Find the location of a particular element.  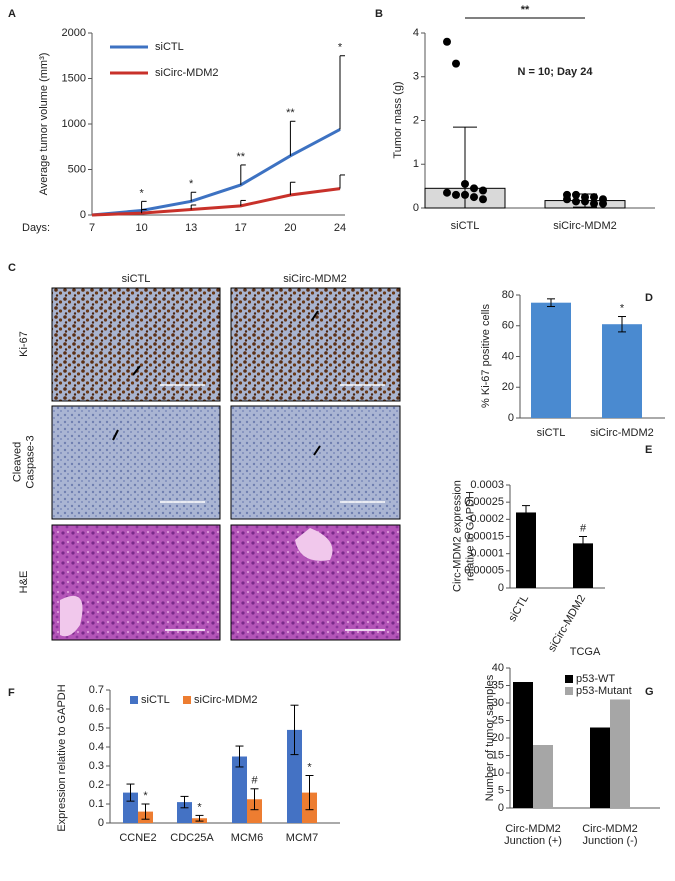

y-axis-label: Expression relative to GAPDH is located at coordinates (62, 757).